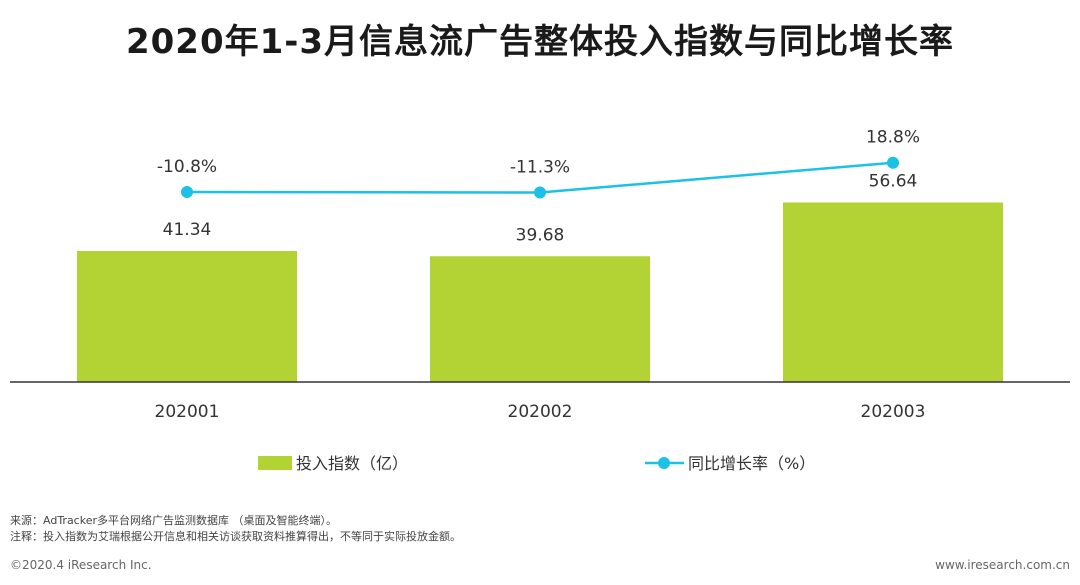 This screenshot has width=1080, height=585. Describe the element at coordinates (275, 463) in the screenshot. I see `legend-bar-swatch` at that location.